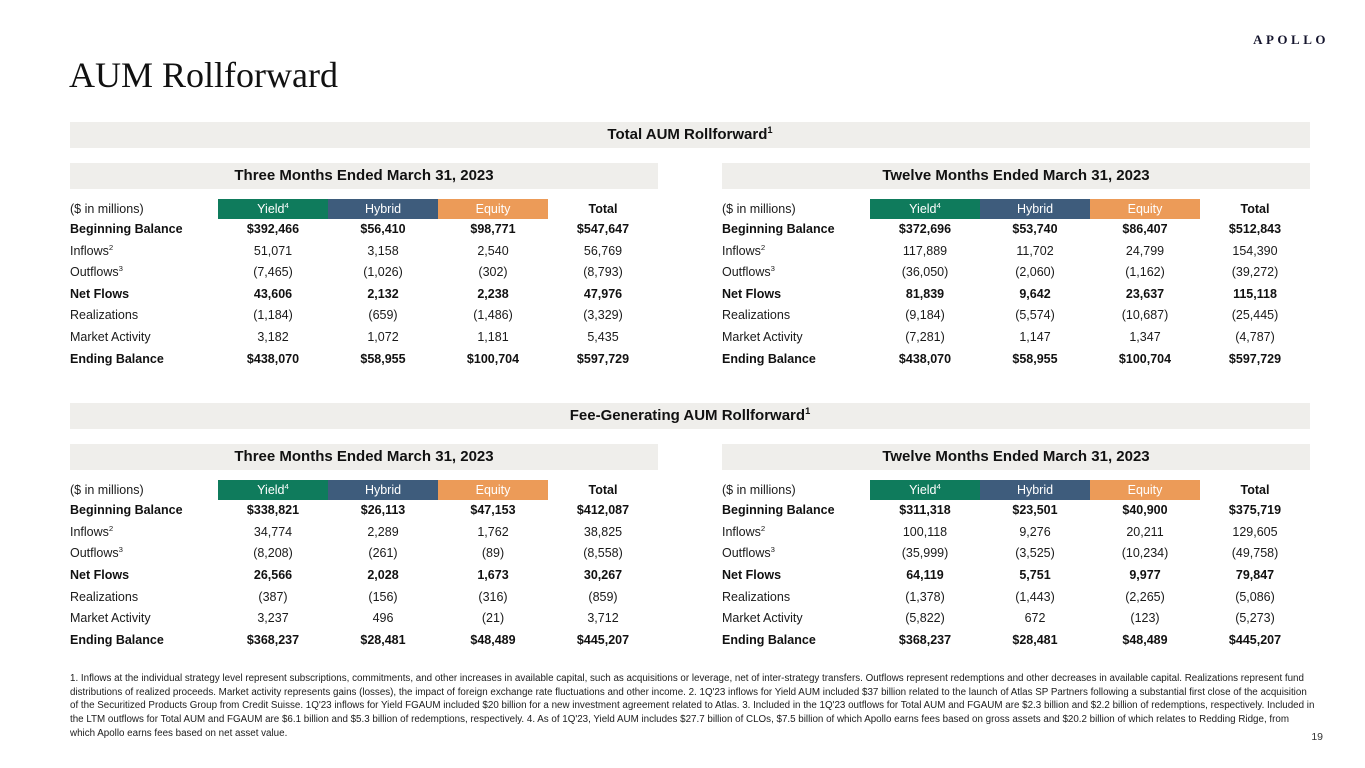 This screenshot has width=1365, height=768. What do you see at coordinates (273, 315) in the screenshot?
I see `cell-realizations-yield: (1,184)` at bounding box center [273, 315].